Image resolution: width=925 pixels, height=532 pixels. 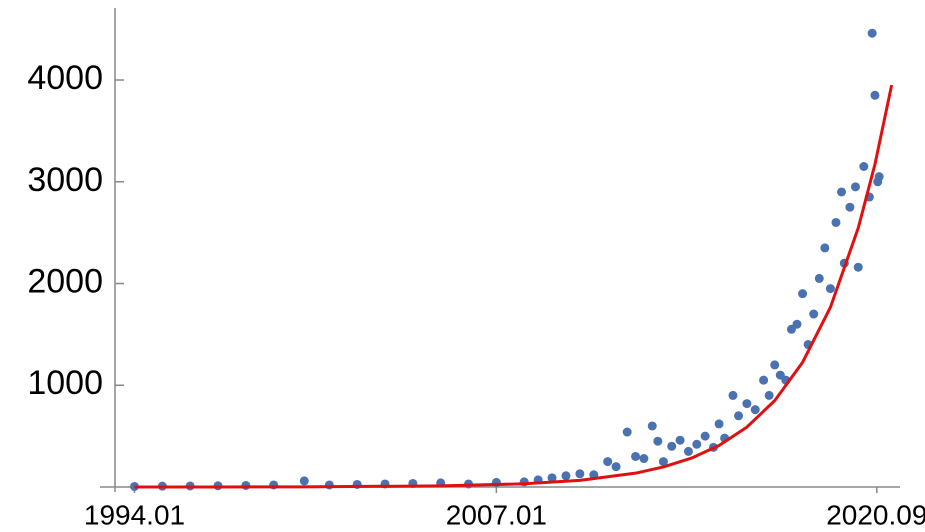 I want to click on x-tick-label: 1994.01, so click(x=134, y=514).